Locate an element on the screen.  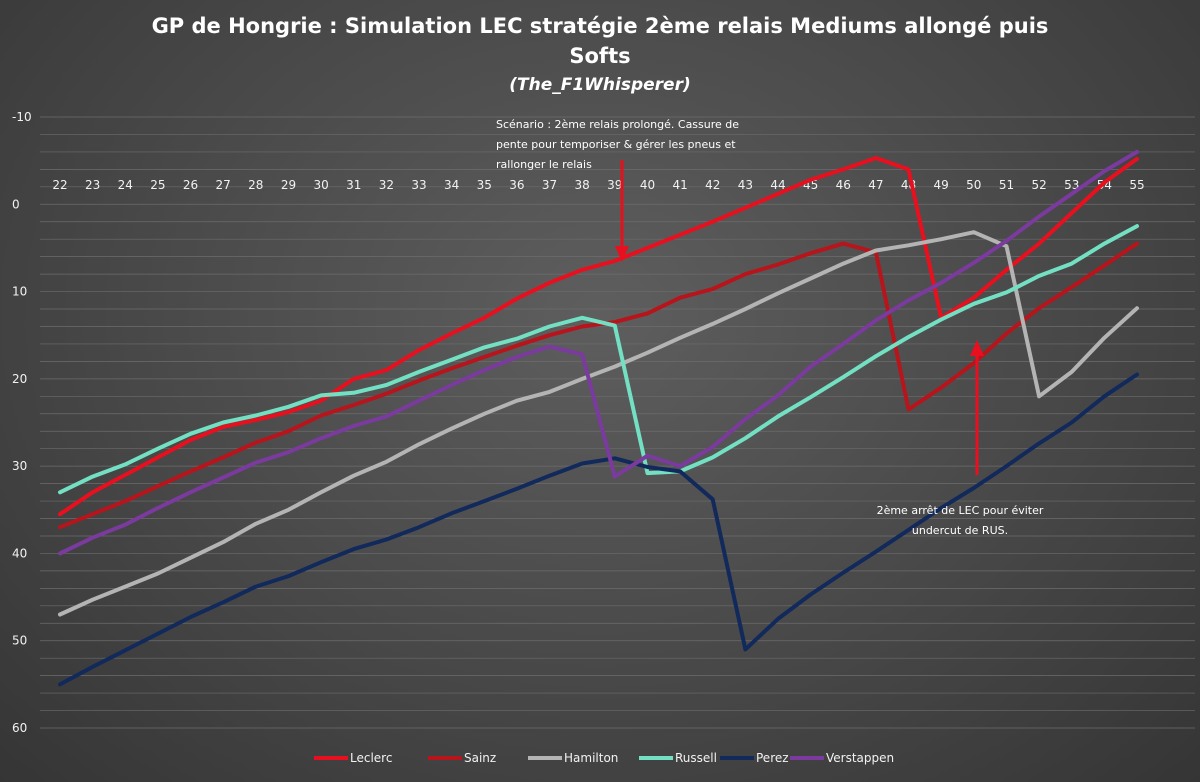
annotation-text-1: rallonger le relais is located at coordinates (544, 164).